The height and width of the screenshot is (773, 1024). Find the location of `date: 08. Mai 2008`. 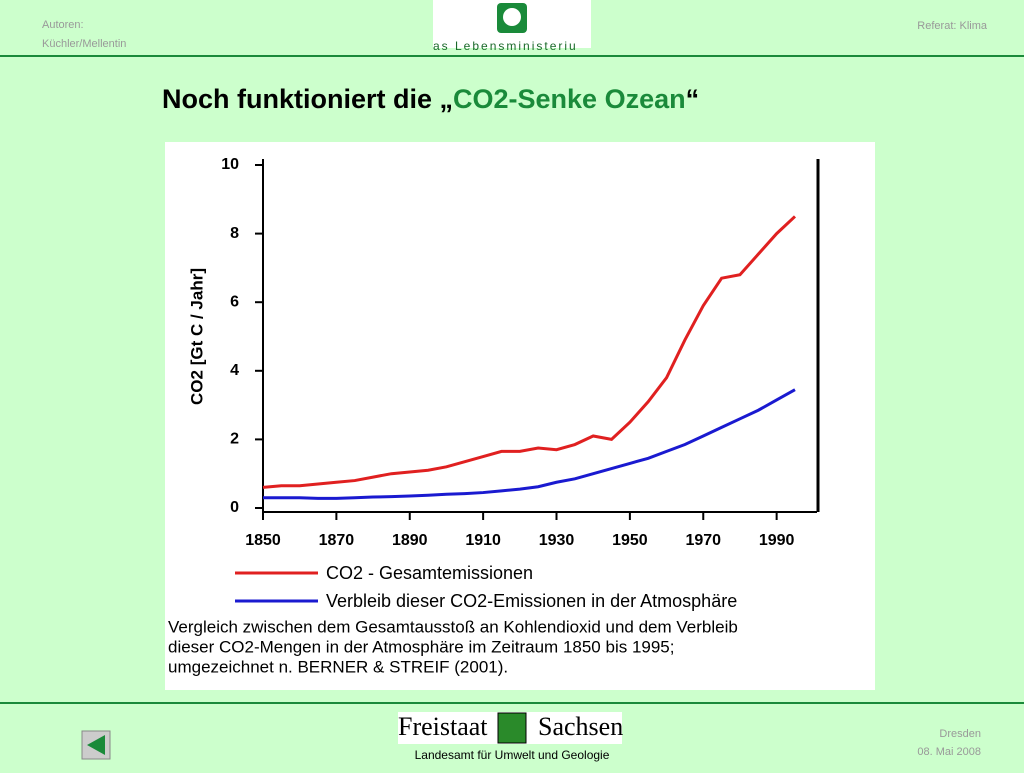

date: 08. Mai 2008 is located at coordinates (949, 752).